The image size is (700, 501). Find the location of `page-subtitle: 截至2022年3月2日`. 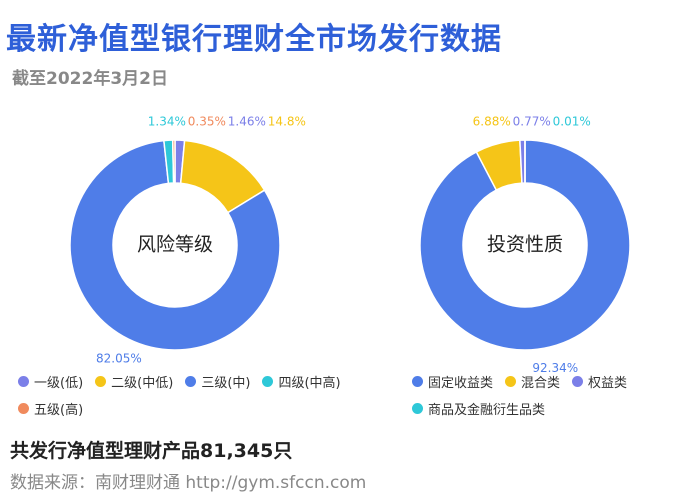

page-subtitle: 截至2022年3月2日 is located at coordinates (90, 79).